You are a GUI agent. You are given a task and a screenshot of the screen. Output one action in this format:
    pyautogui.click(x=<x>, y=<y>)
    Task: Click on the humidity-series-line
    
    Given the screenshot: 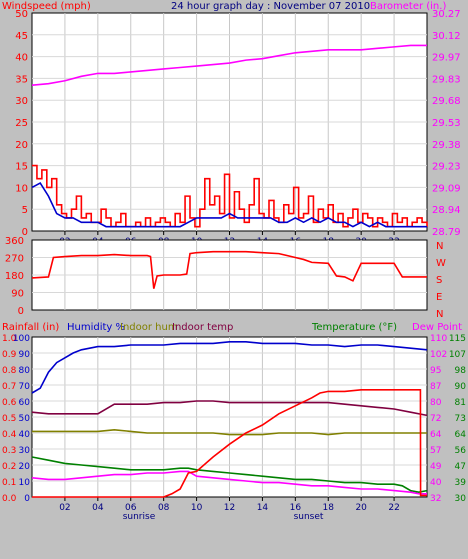 What is the action you would take?
    pyautogui.click(x=229, y=367)
    